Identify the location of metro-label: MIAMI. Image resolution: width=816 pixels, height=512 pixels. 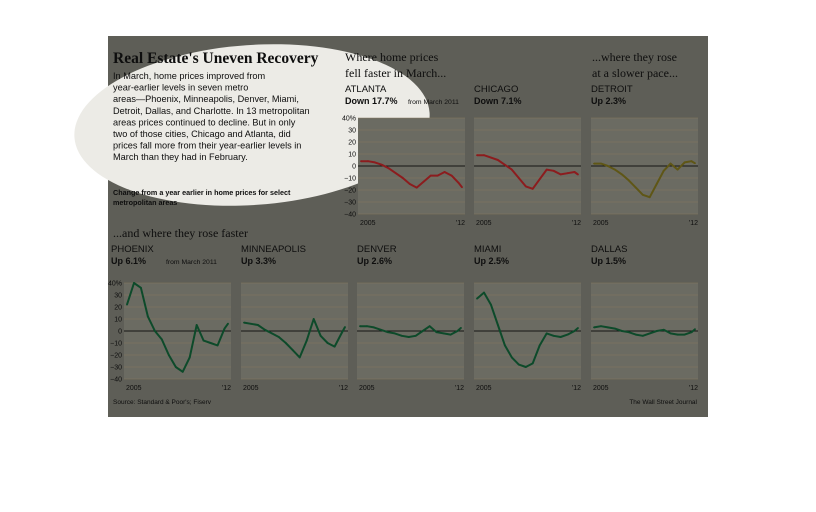
(487, 249).